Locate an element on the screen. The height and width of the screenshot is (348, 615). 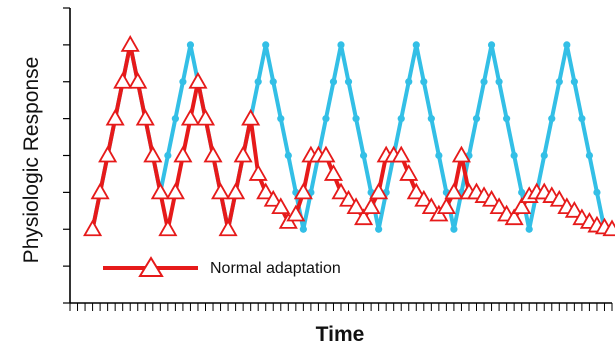
legend: Normal adaptation is located at coordinates (222, 266).